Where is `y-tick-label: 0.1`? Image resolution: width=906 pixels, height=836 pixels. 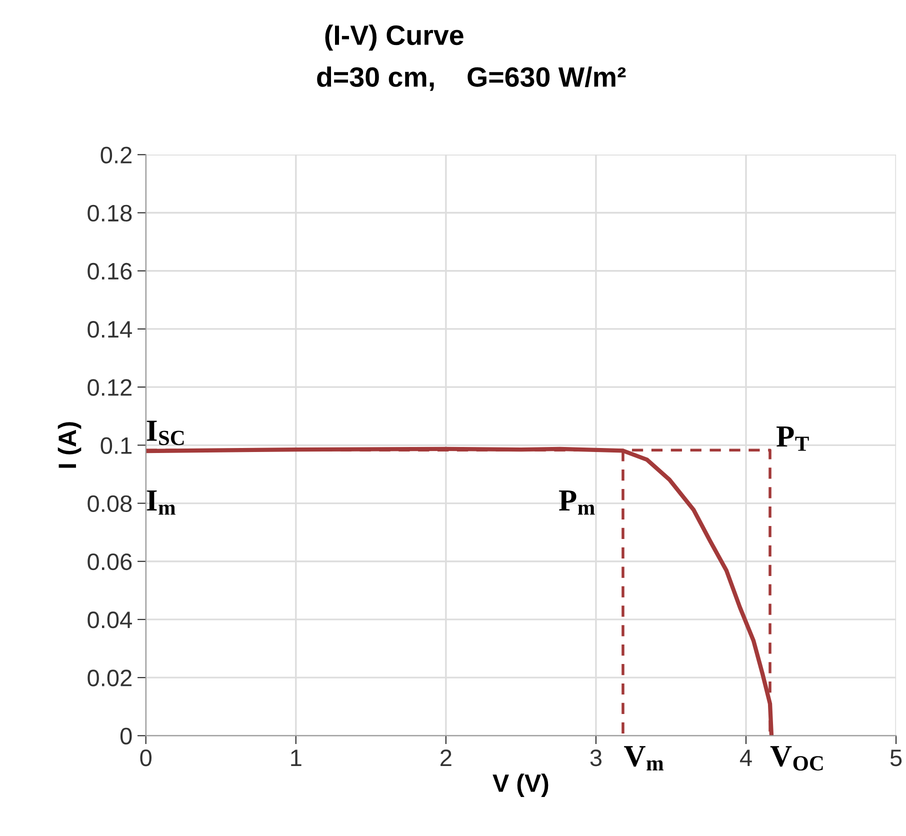
y-tick-label: 0.1 is located at coordinates (116, 445).